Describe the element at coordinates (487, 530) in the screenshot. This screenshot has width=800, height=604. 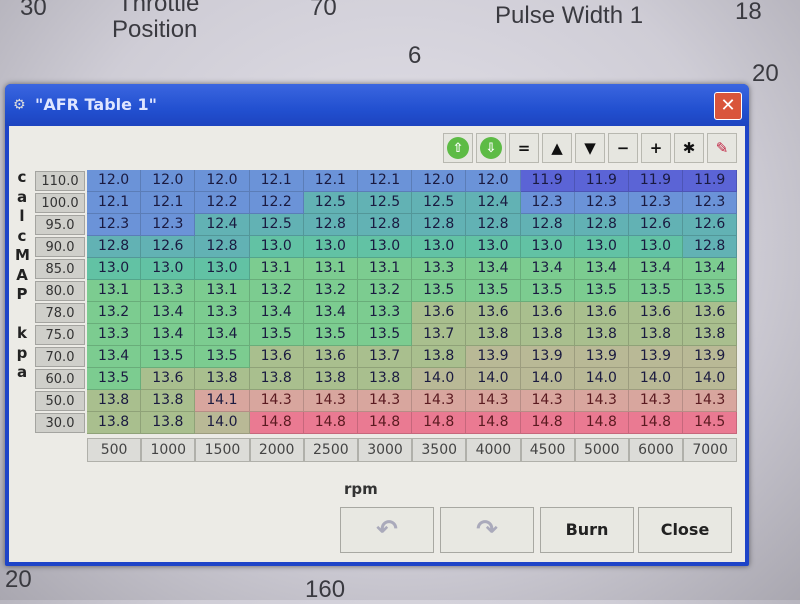
I see `redo-button: ↷` at that location.